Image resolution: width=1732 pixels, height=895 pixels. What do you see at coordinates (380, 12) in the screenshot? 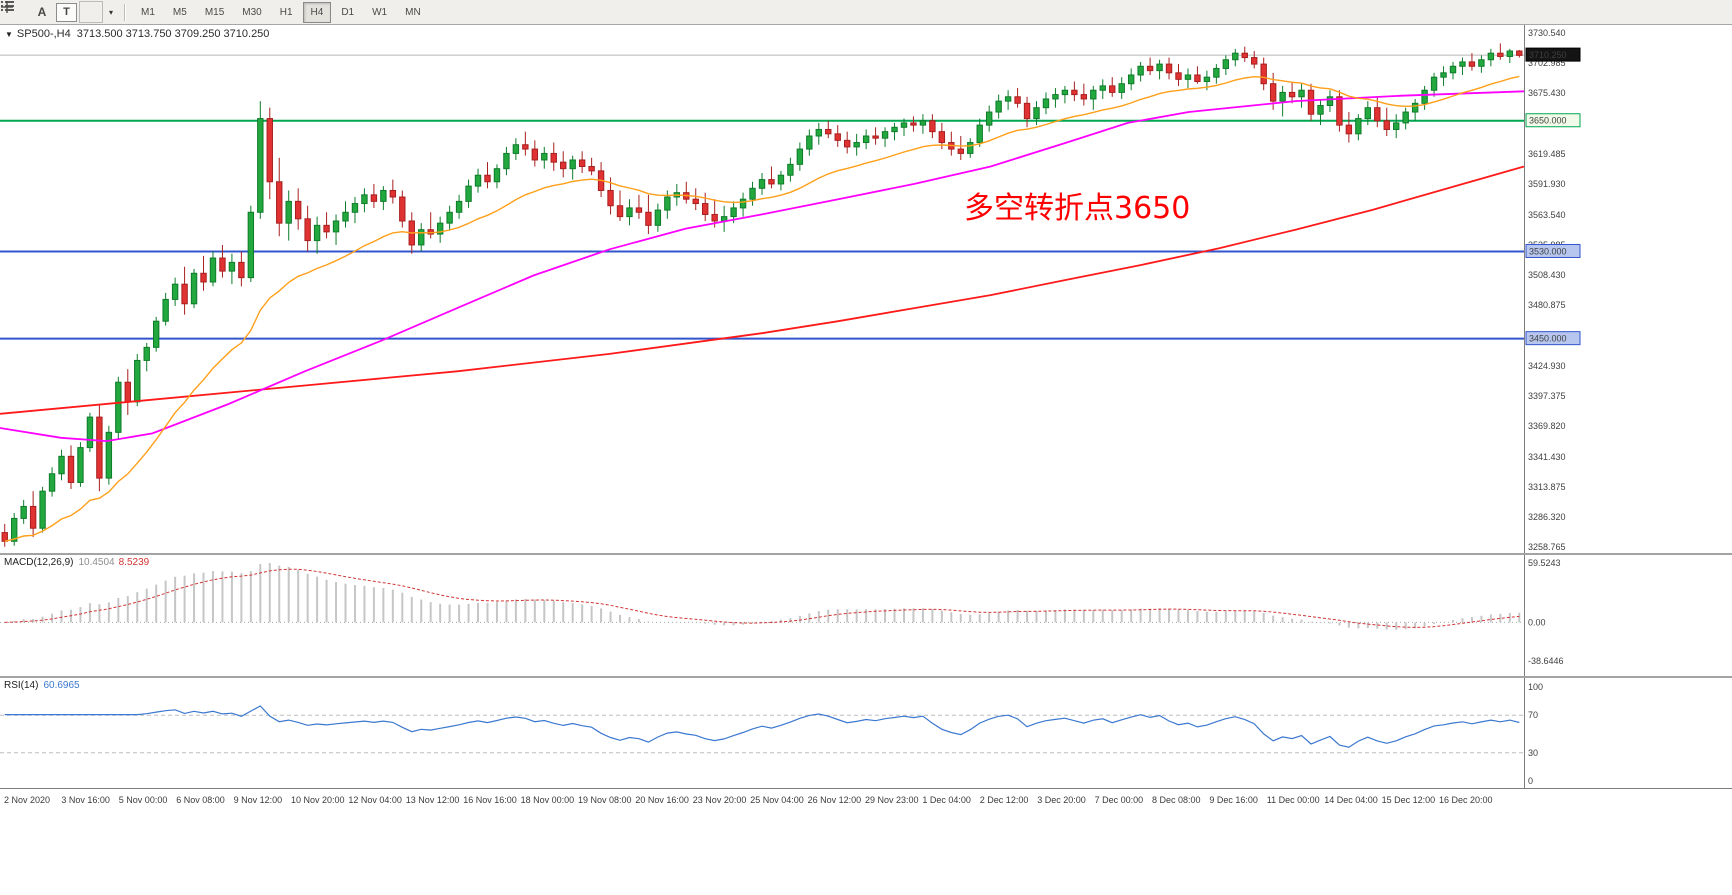
I see `timeframe-w1-button: W1` at bounding box center [380, 12].